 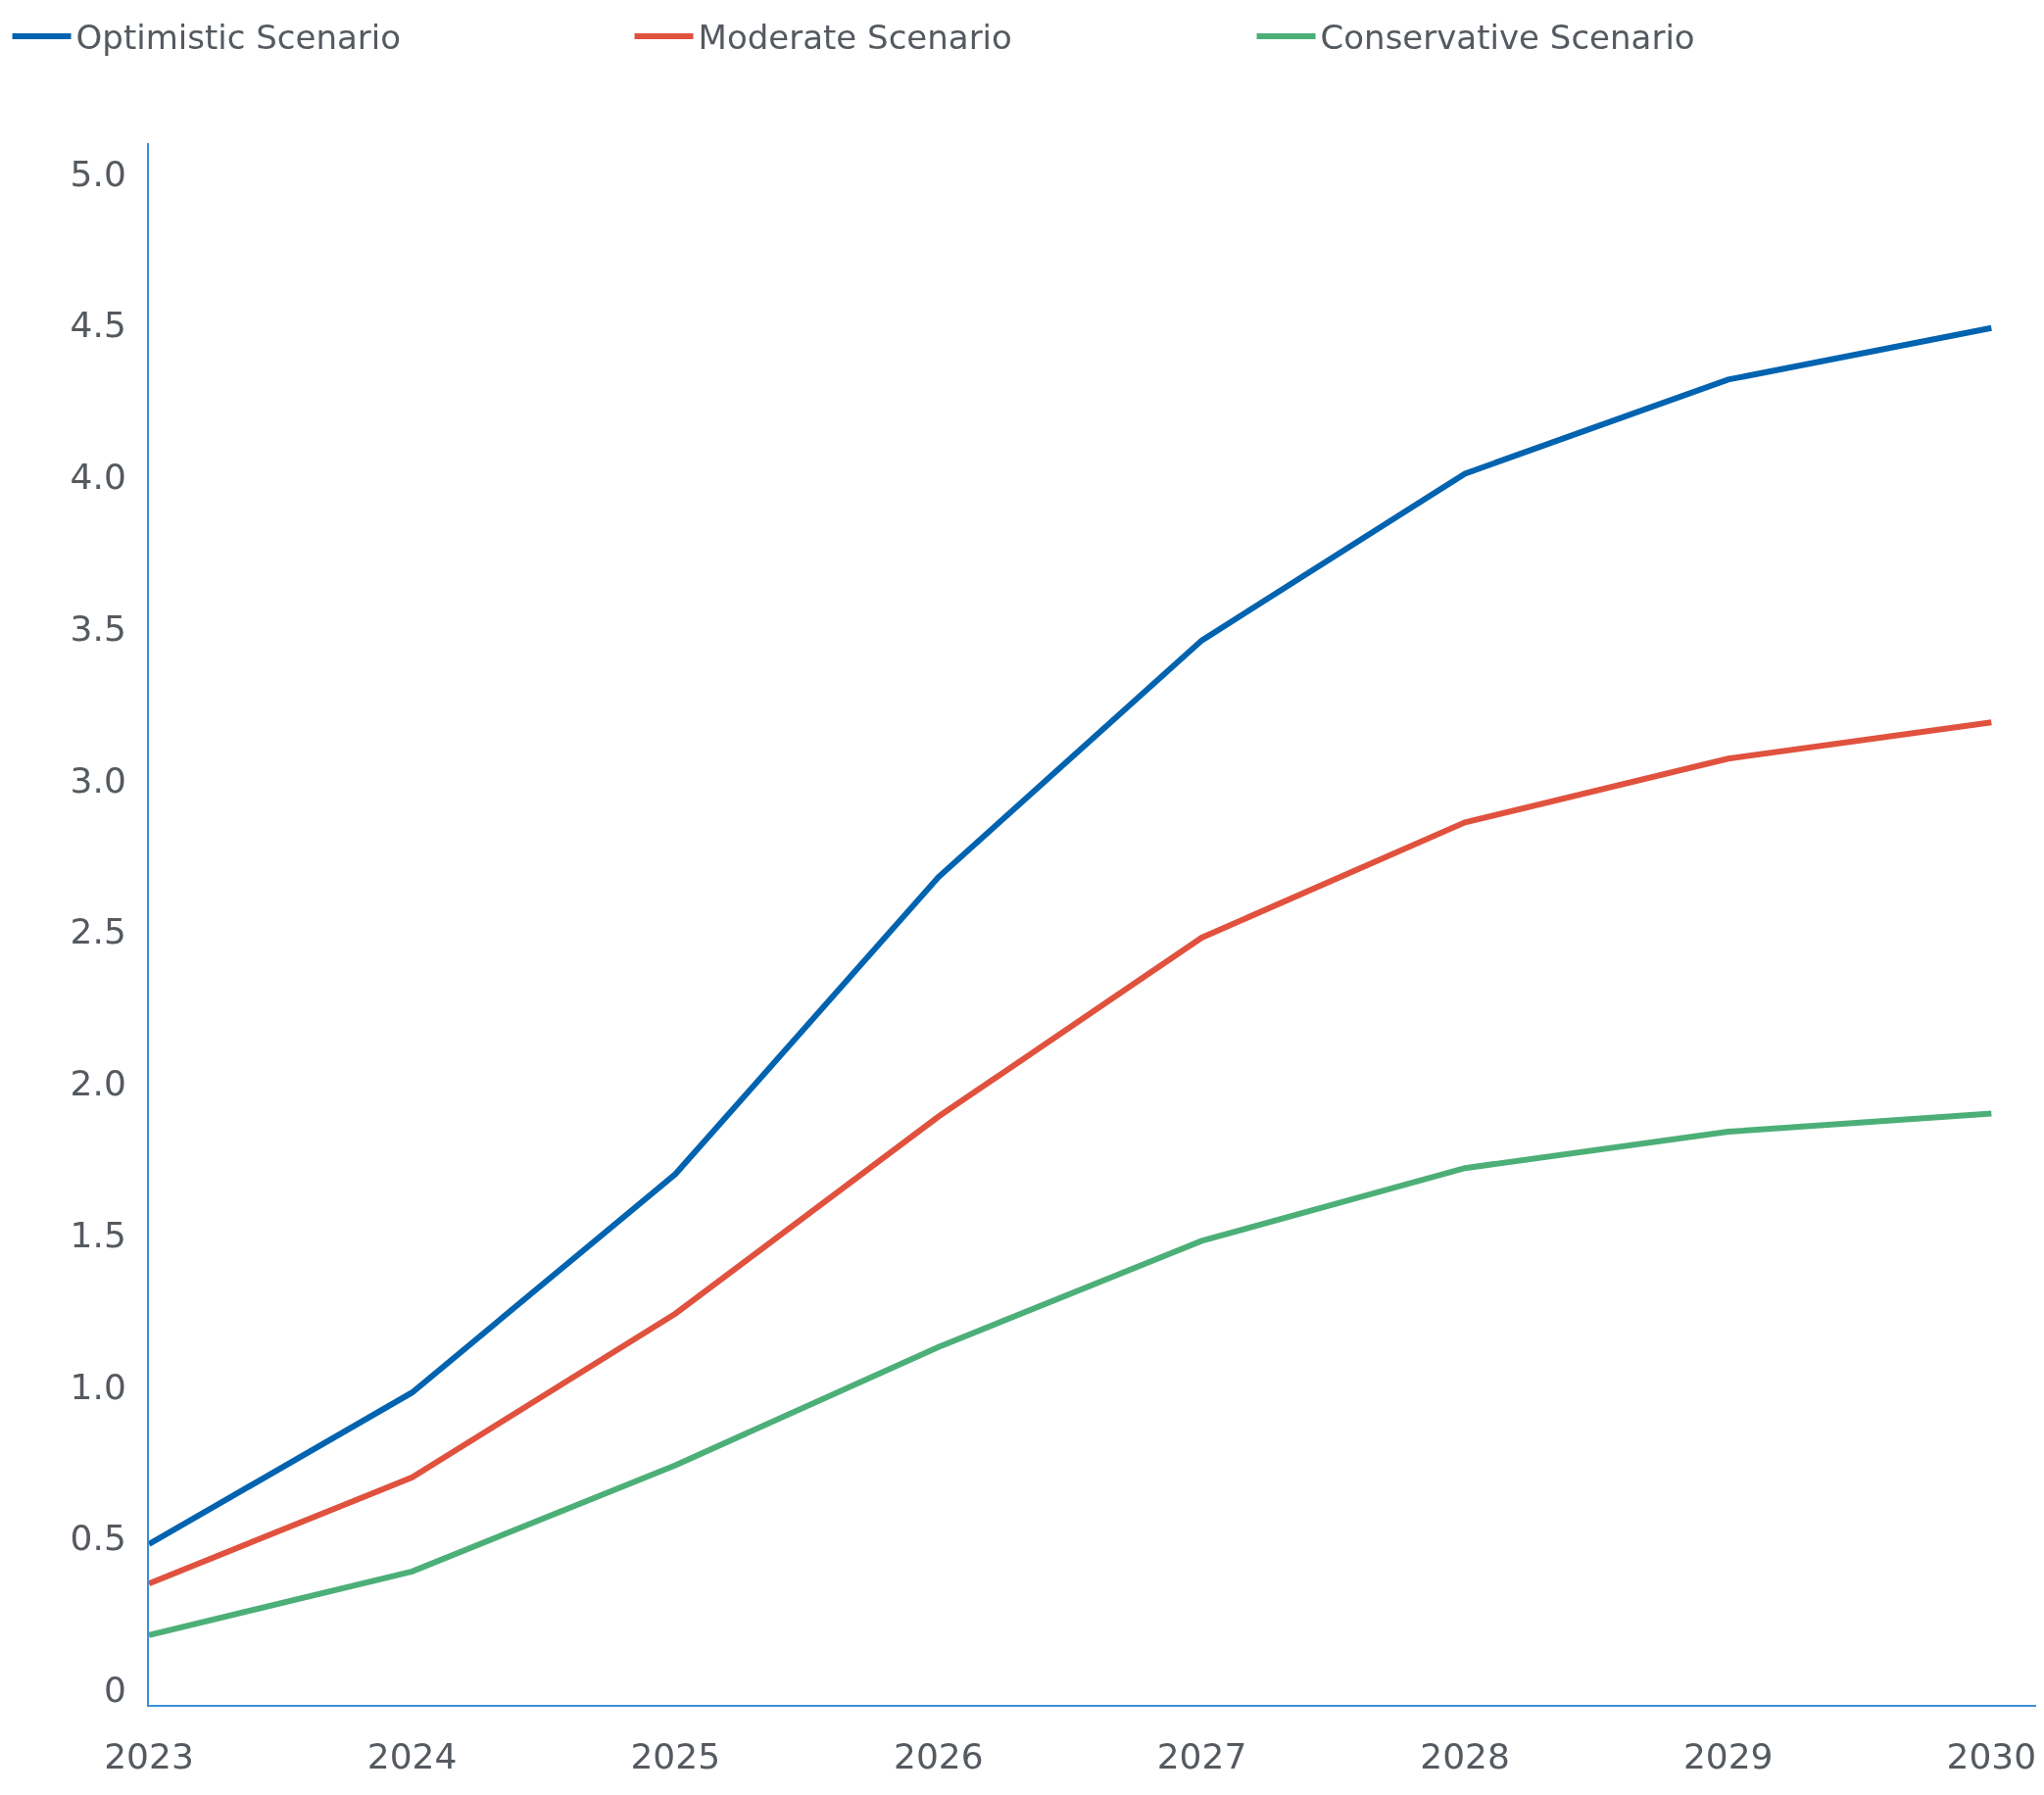 I want to click on legend-label: Conservative Scenario, so click(x=1508, y=38).